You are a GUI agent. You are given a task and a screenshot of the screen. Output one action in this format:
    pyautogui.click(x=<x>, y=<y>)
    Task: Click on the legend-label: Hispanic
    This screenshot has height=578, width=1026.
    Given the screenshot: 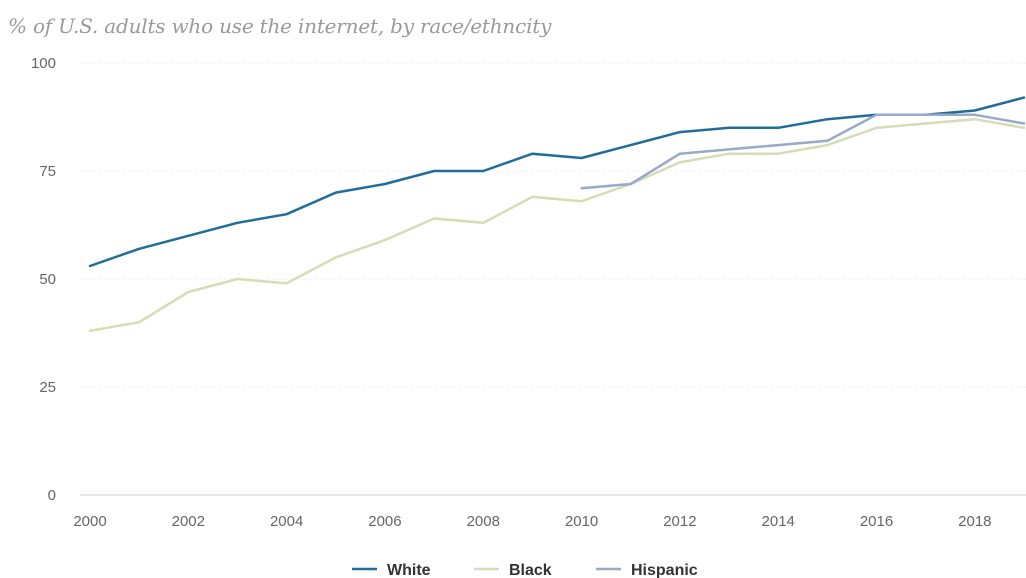 What is the action you would take?
    pyautogui.click(x=664, y=570)
    